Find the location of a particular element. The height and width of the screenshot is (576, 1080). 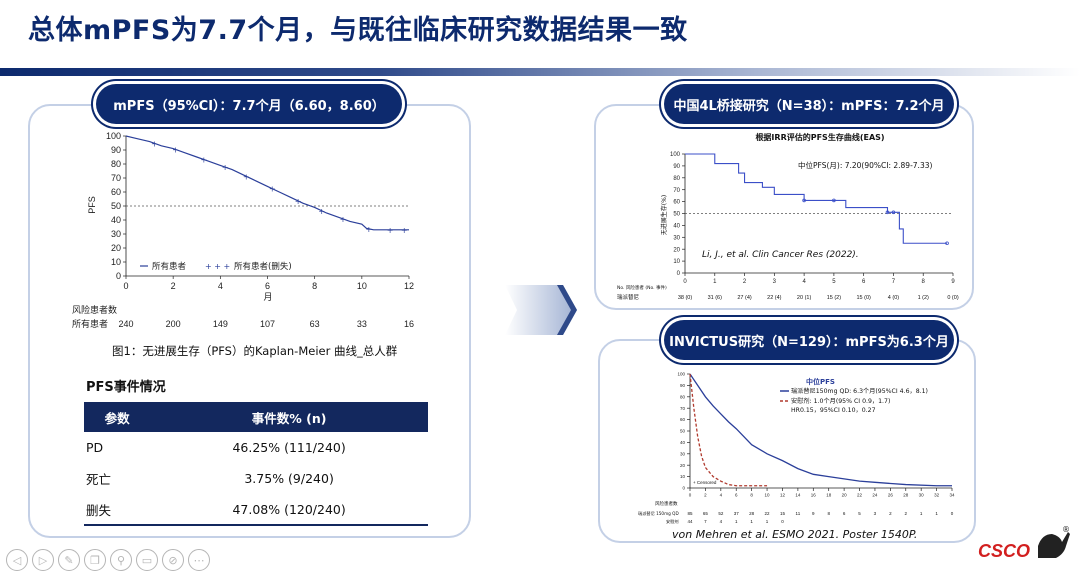

title-rule is located at coordinates (540, 72).